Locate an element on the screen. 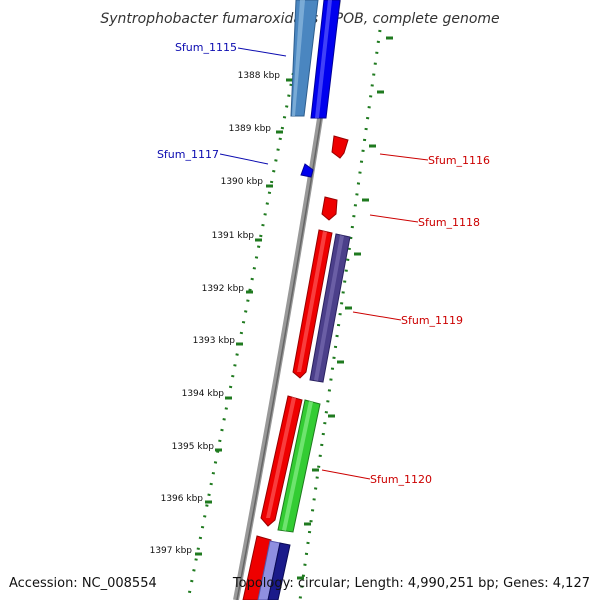 The height and width of the screenshot is (600, 600). gene-sfum-1117-feature is located at coordinates (307, 170).